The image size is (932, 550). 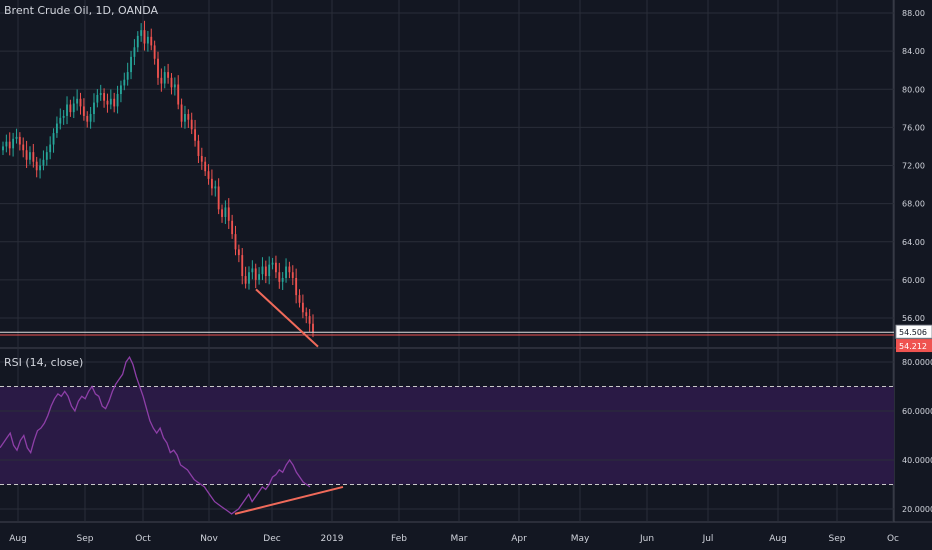 What do you see at coordinates (289, 500) in the screenshot?
I see `rsi-divergence-trendline` at bounding box center [289, 500].